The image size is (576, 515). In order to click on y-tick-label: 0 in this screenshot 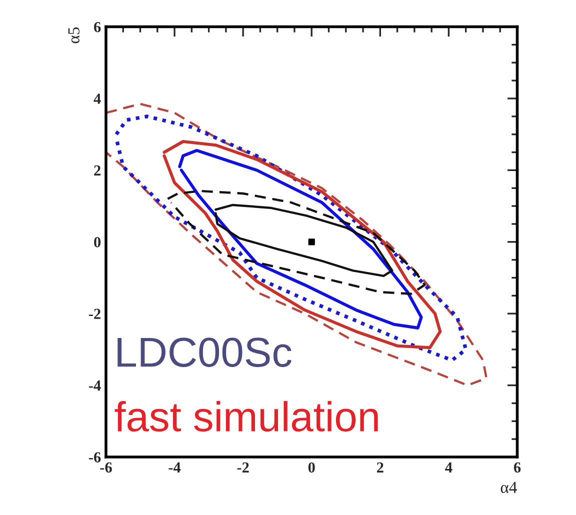, I will do `click(97, 242)`.